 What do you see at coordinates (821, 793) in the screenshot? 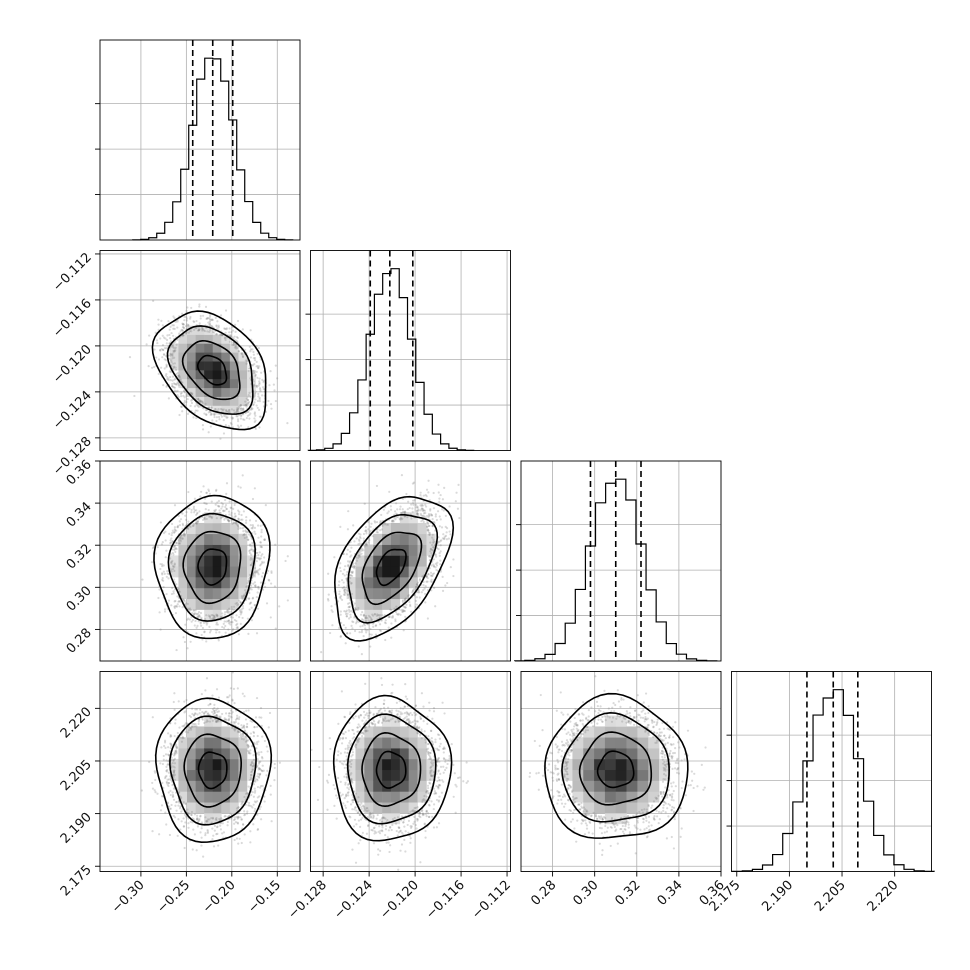
I see `histogram-panel-p3: 2.175 2.190 2.205 2.220` at bounding box center [821, 793].